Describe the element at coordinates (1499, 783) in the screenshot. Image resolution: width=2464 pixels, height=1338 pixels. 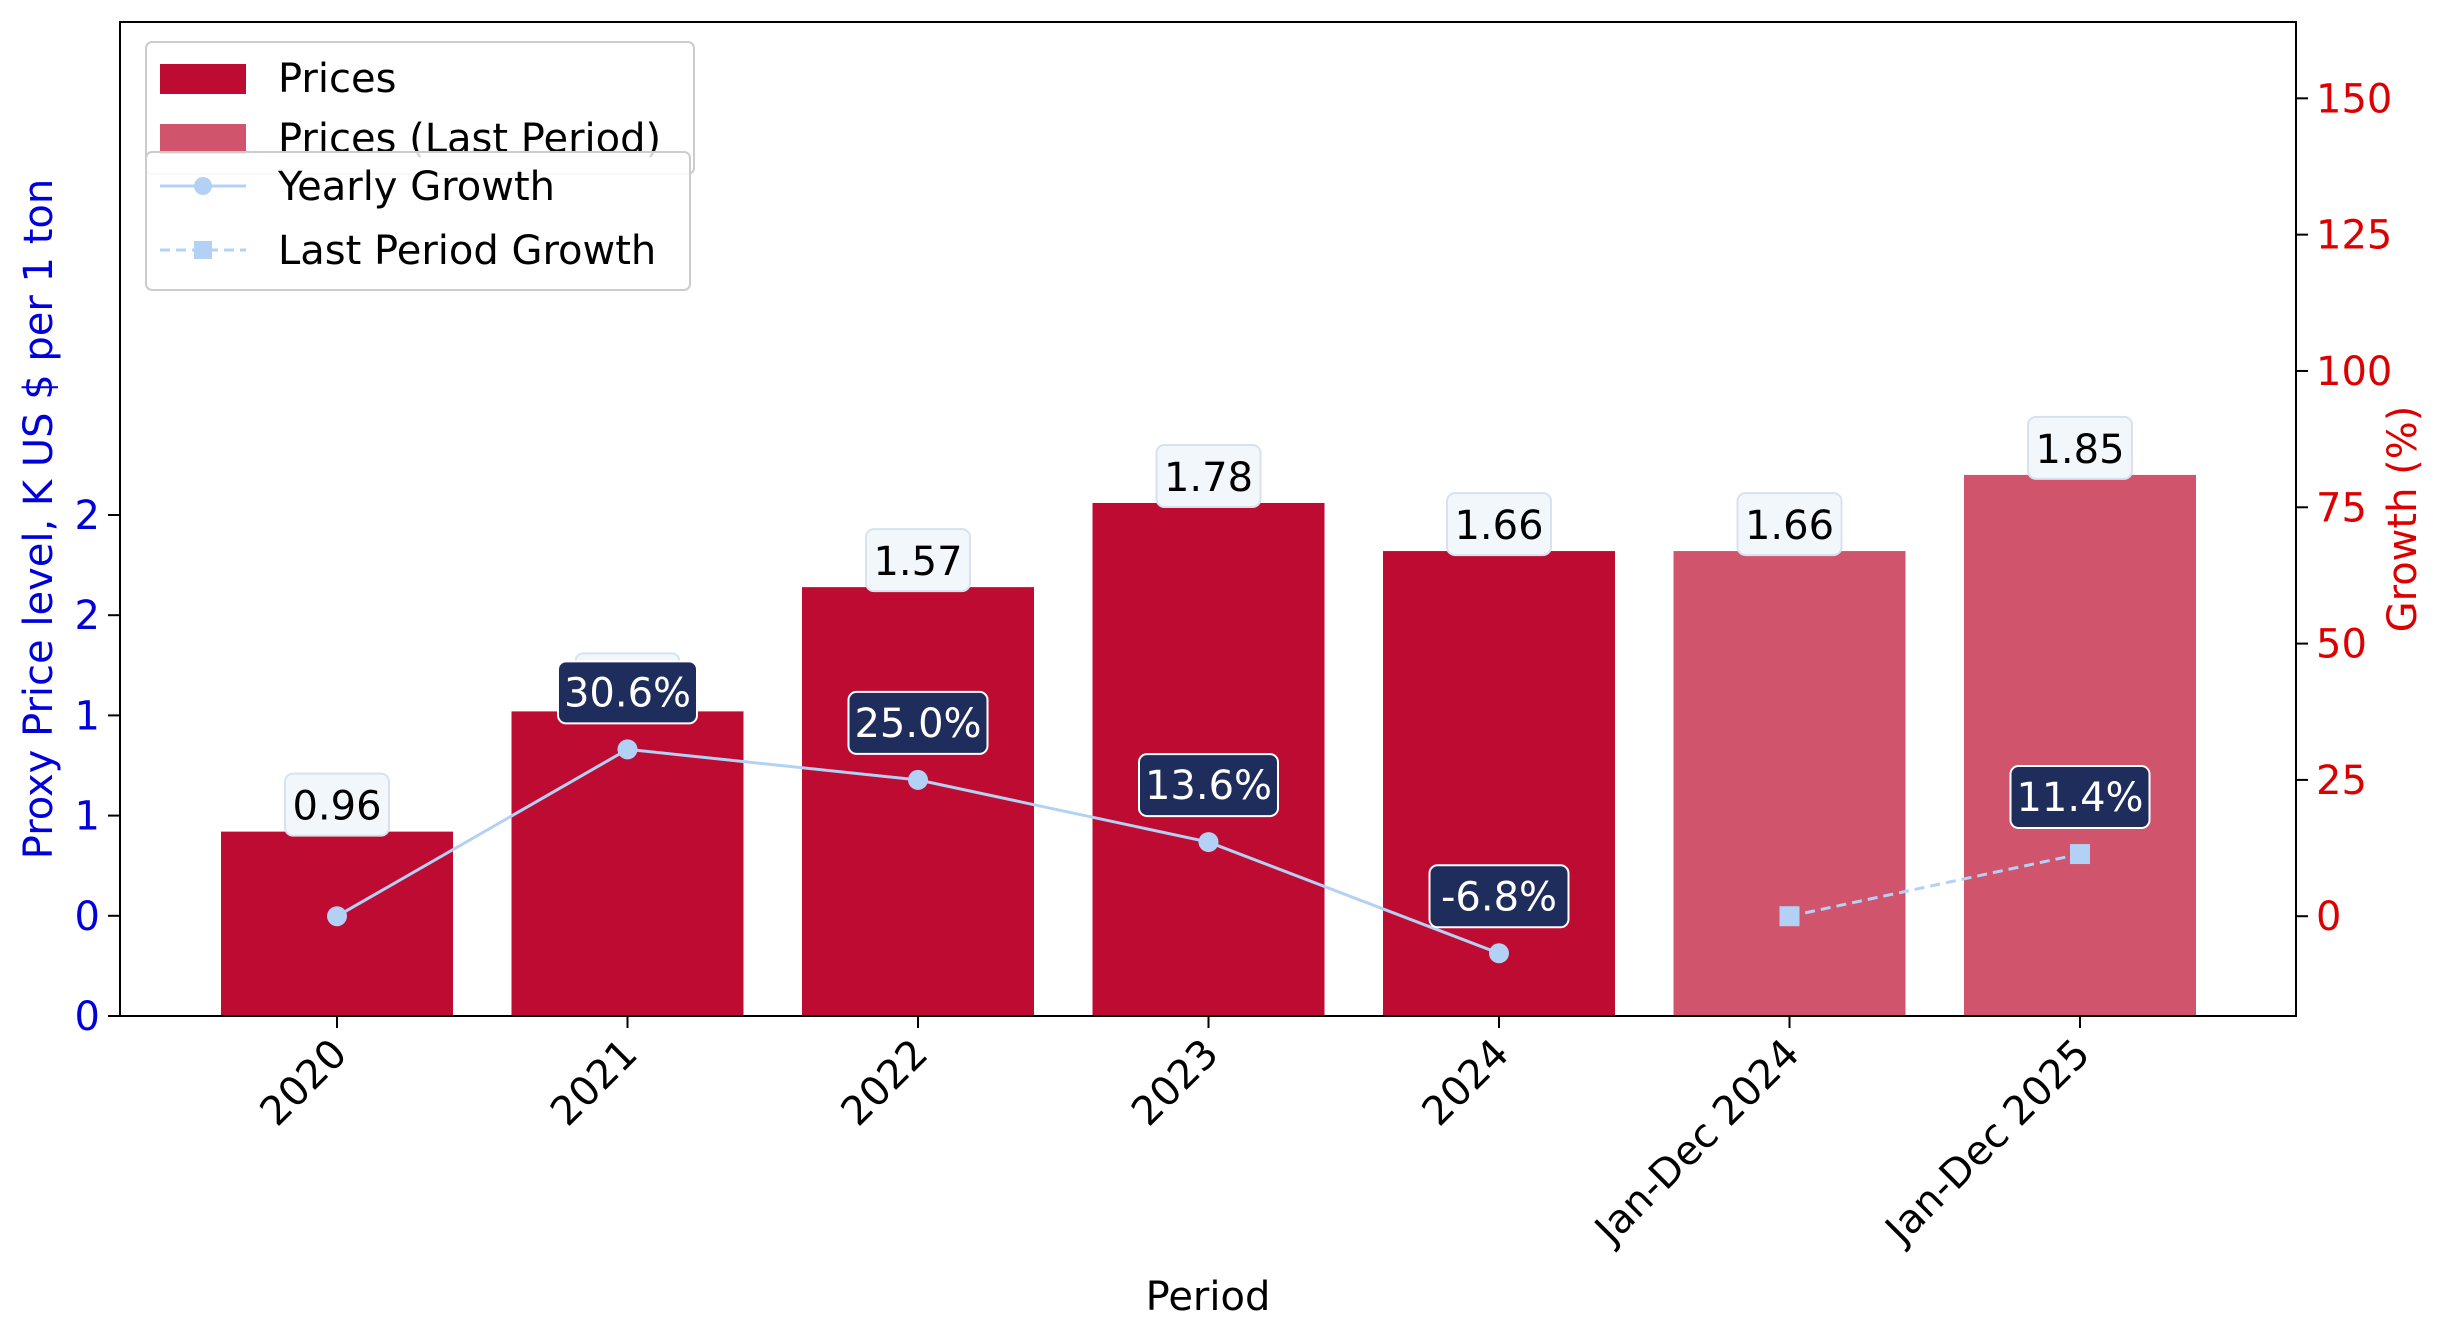
I see `bar-2024` at that location.